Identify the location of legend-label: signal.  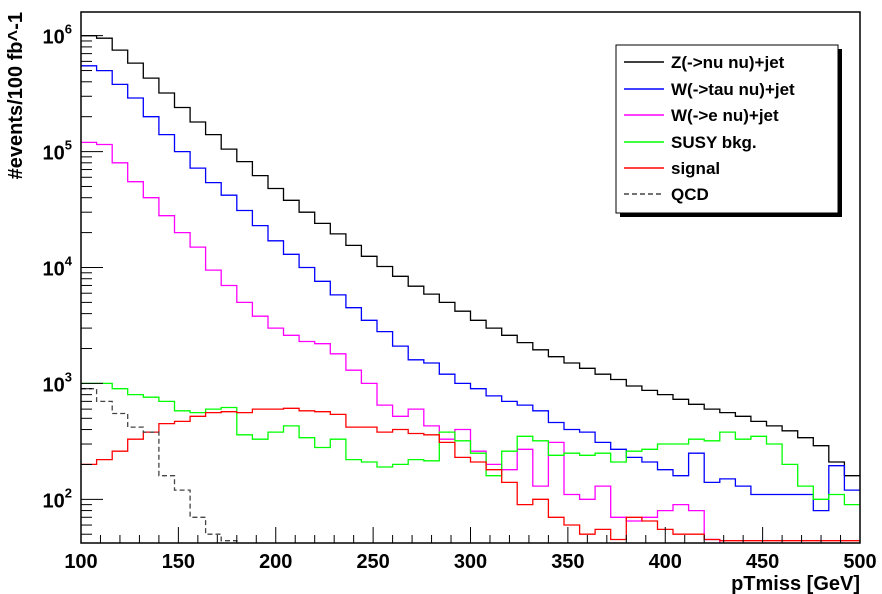
(695, 168).